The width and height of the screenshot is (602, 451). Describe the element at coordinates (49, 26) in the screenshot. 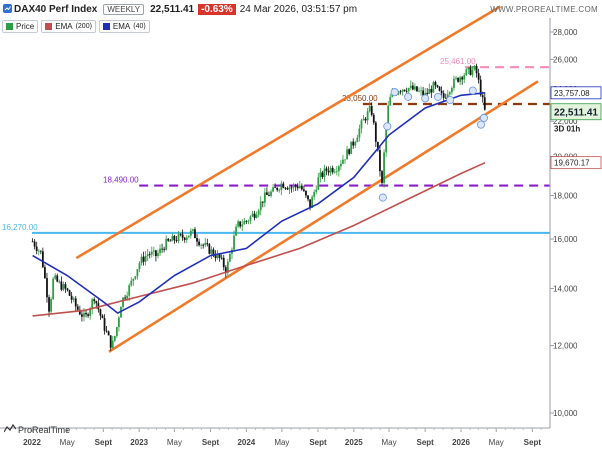

I see `ema200-swatch-icon` at that location.